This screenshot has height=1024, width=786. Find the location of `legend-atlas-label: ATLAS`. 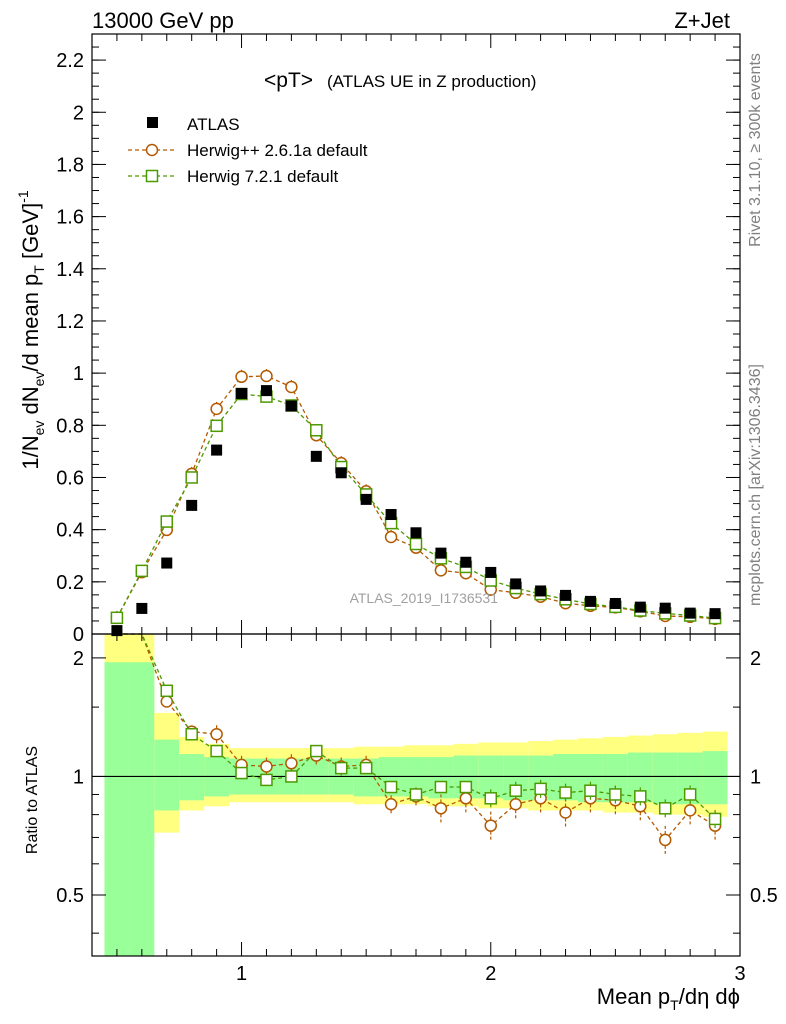

legend-atlas-label: ATLAS is located at coordinates (213, 124).